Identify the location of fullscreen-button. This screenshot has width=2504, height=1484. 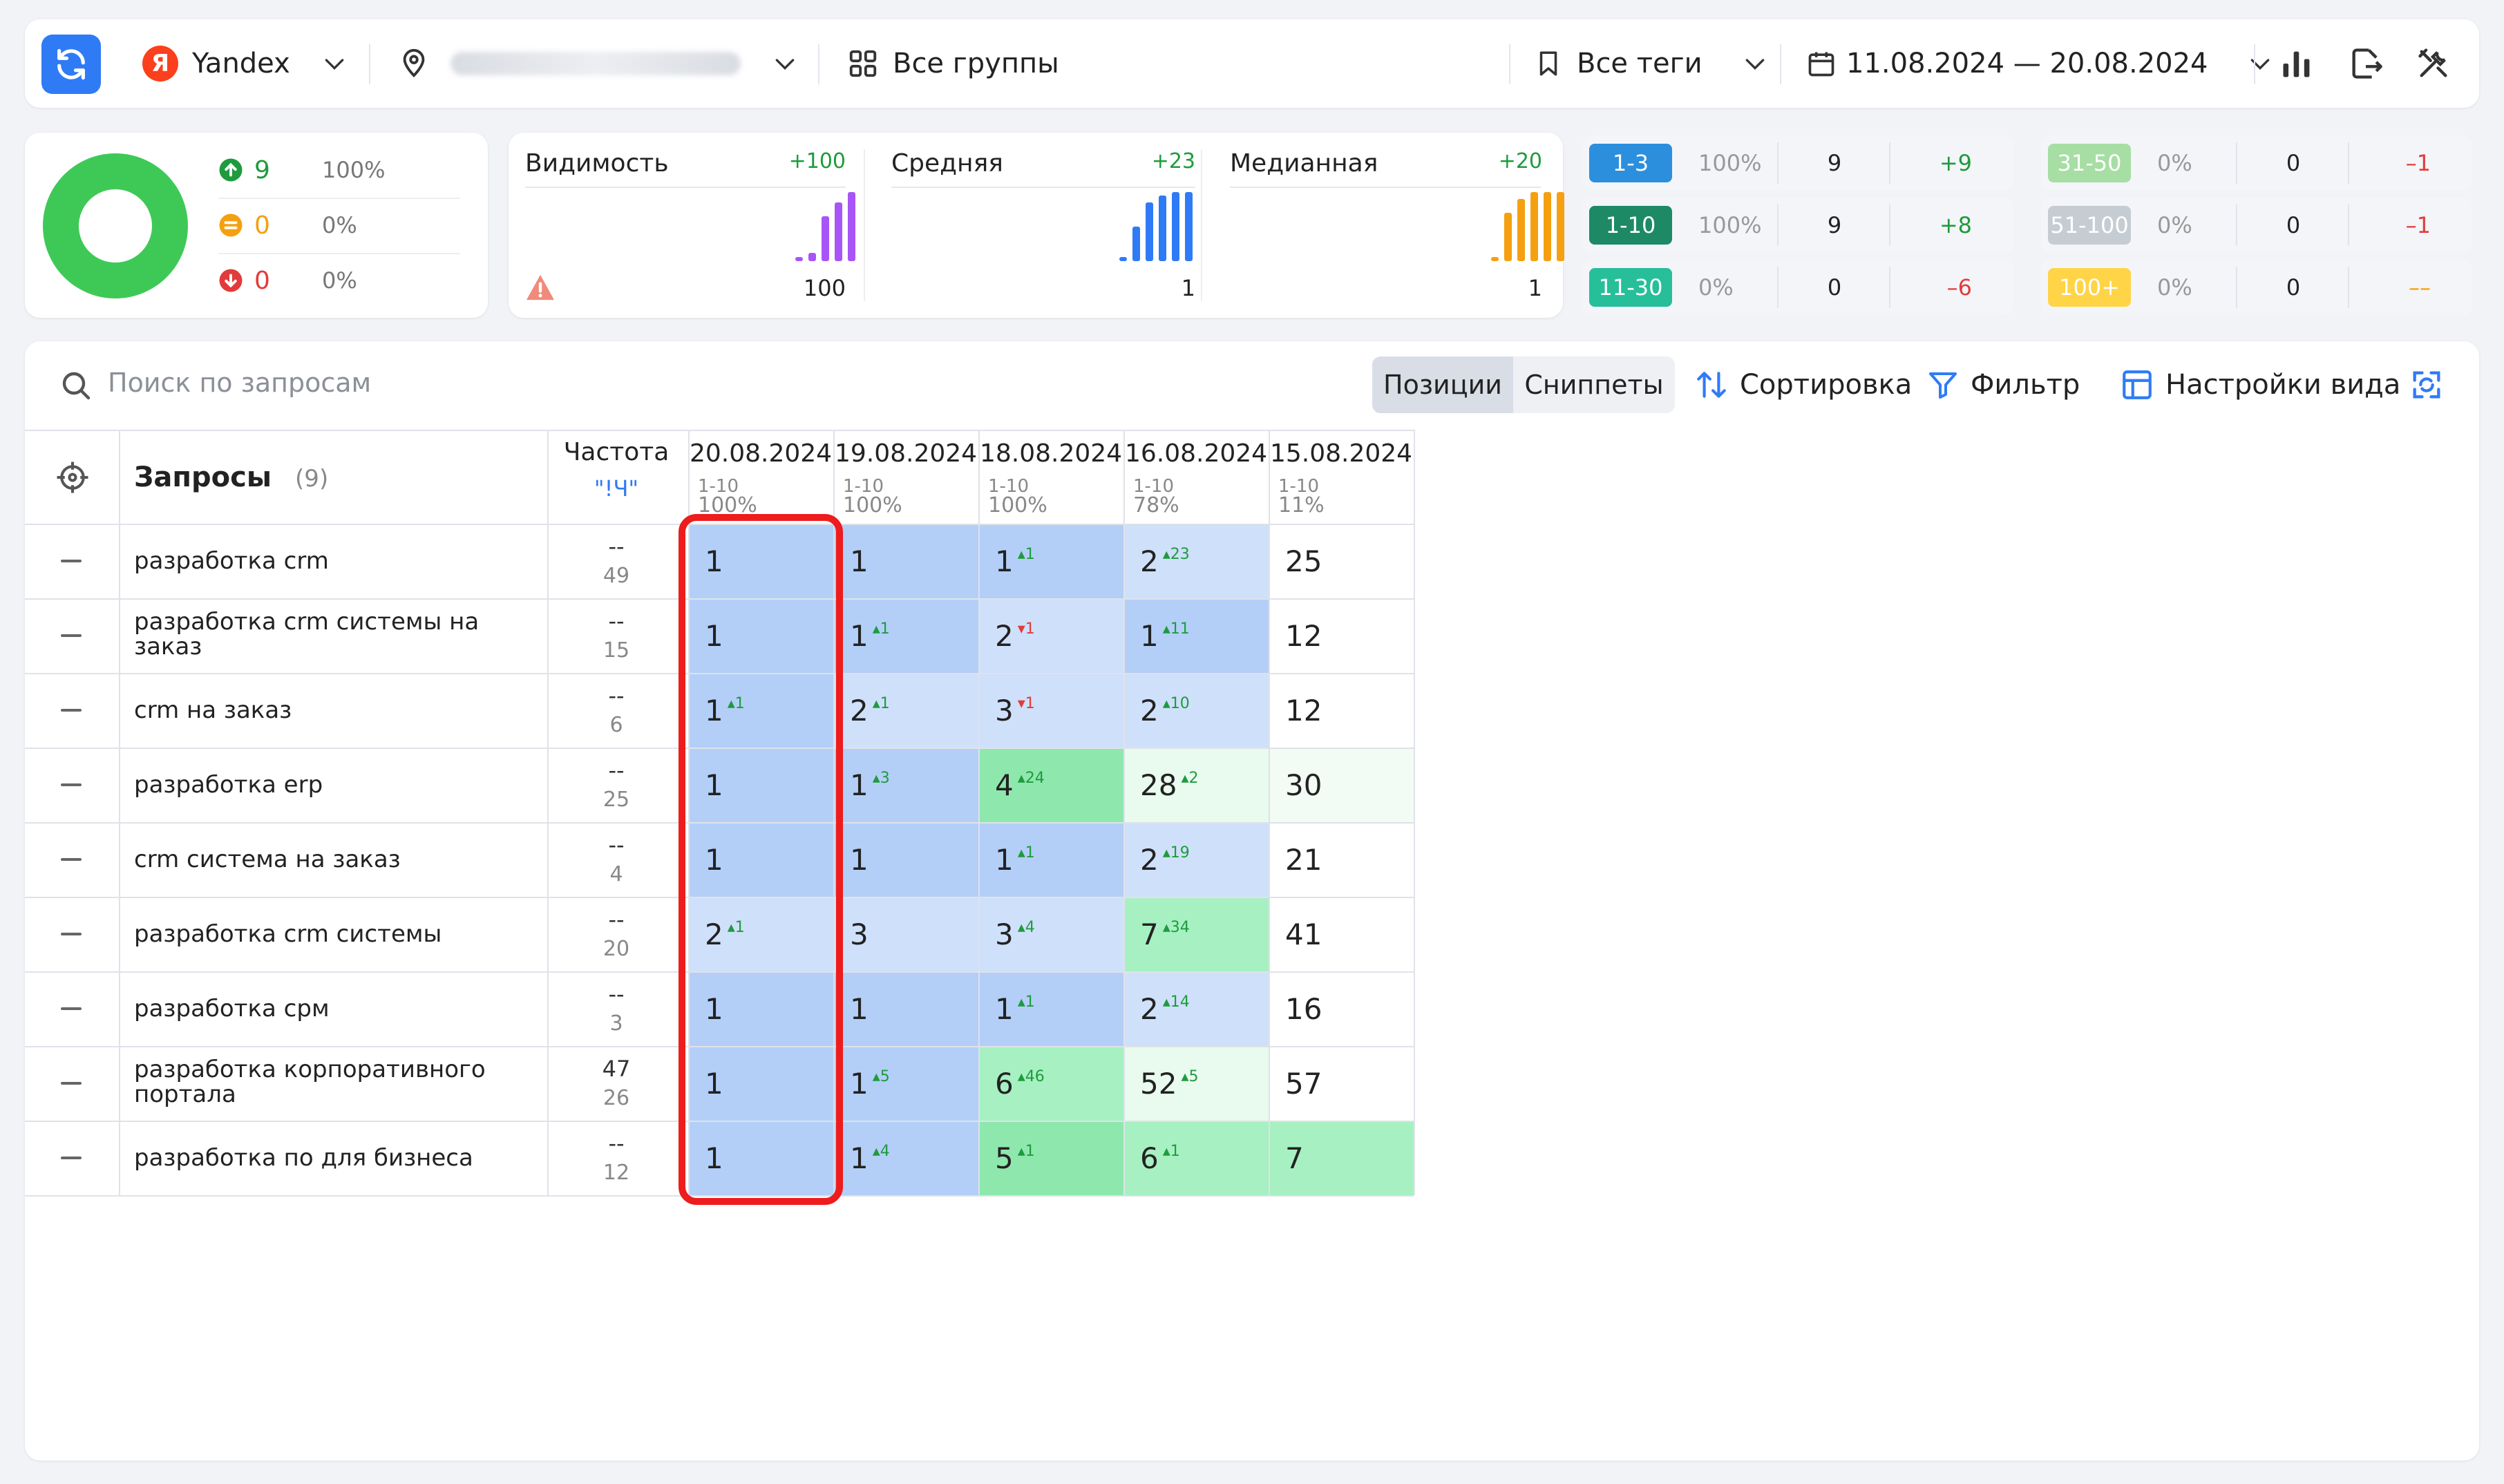
(2432, 384).